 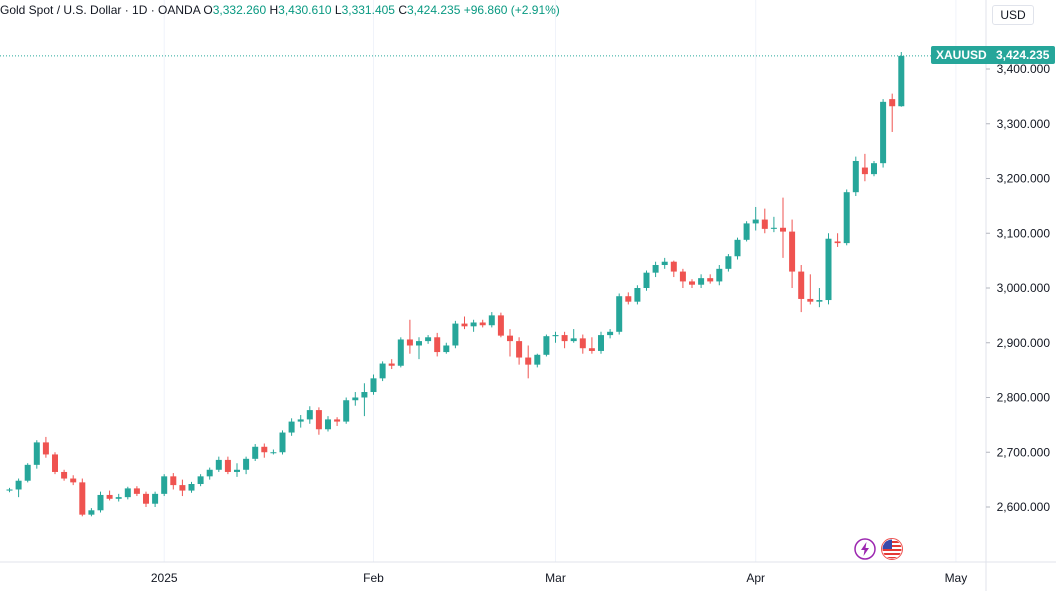 I want to click on x-axis-ticks: 2025 Feb Mar Apr May, so click(x=559, y=578).